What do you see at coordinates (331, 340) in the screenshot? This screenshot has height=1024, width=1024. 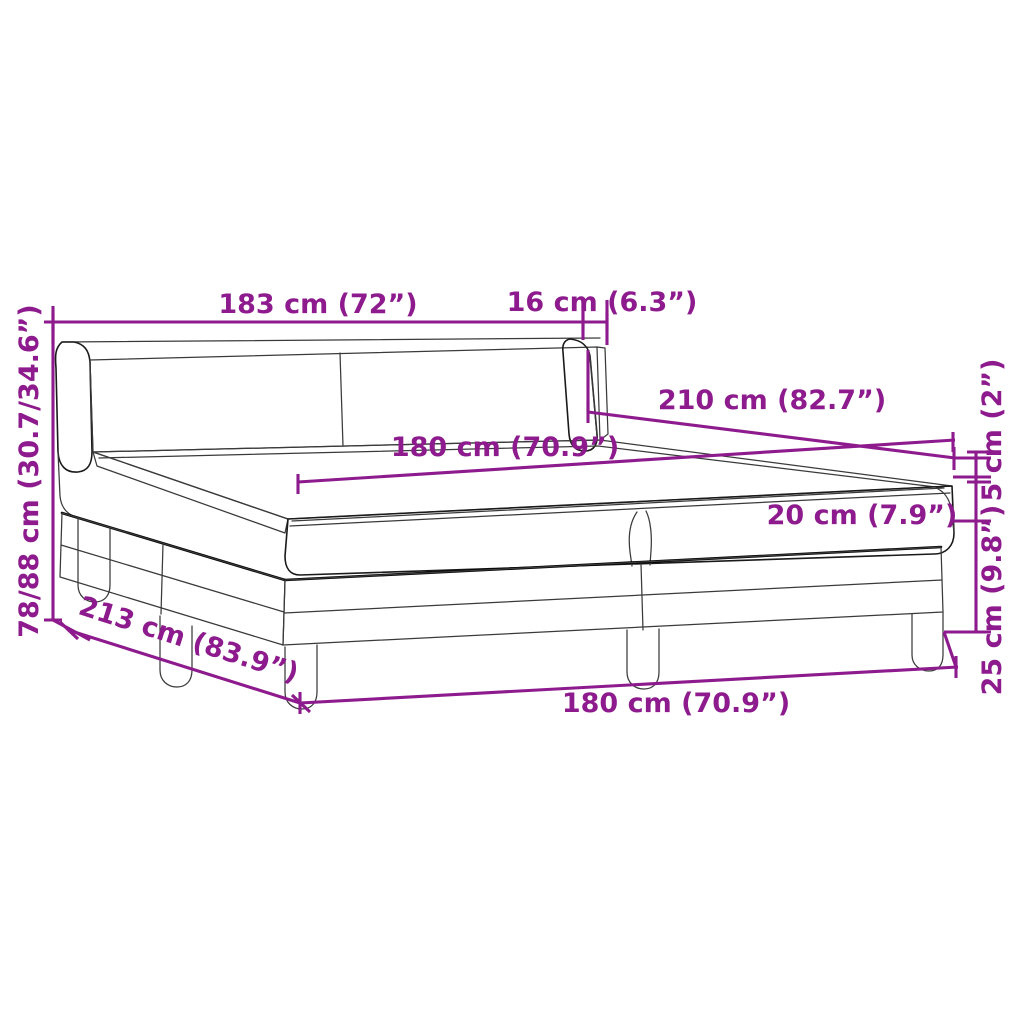 I see `headboard-top-edge` at bounding box center [331, 340].